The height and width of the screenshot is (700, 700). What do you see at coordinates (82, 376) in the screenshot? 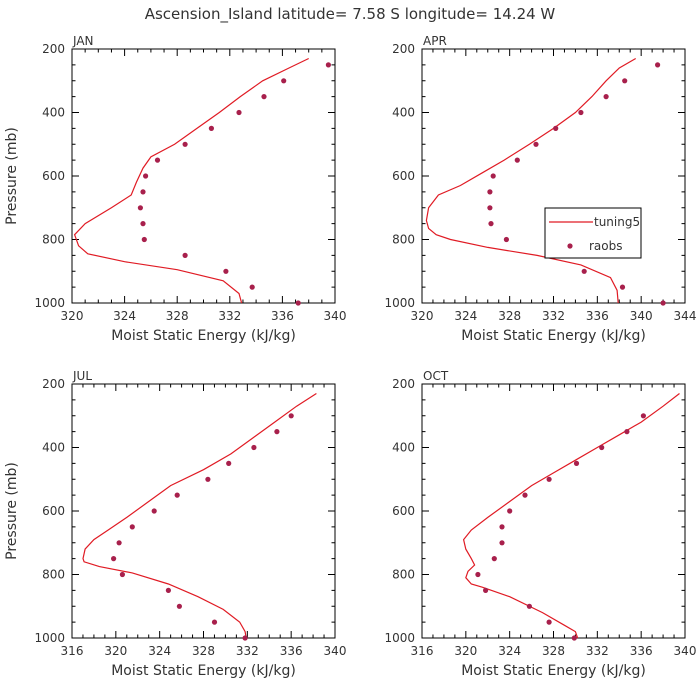
I see `panel-title: JUL` at bounding box center [82, 376].